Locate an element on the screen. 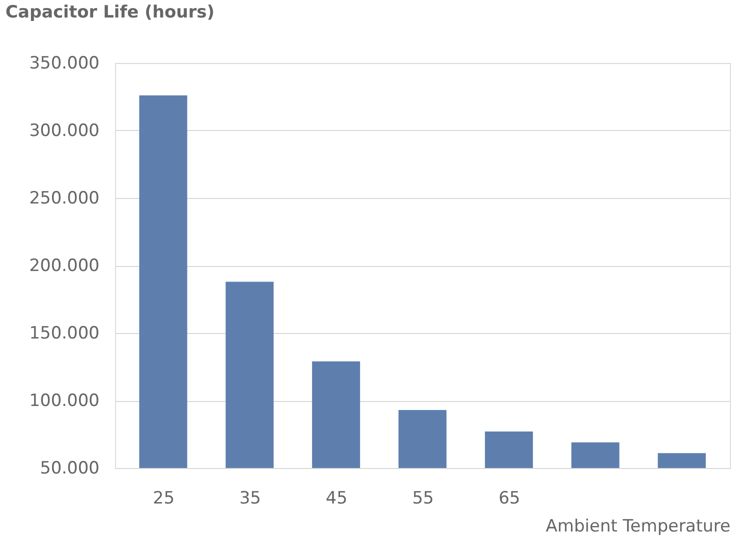  x-tick-label: 65 is located at coordinates (509, 498).